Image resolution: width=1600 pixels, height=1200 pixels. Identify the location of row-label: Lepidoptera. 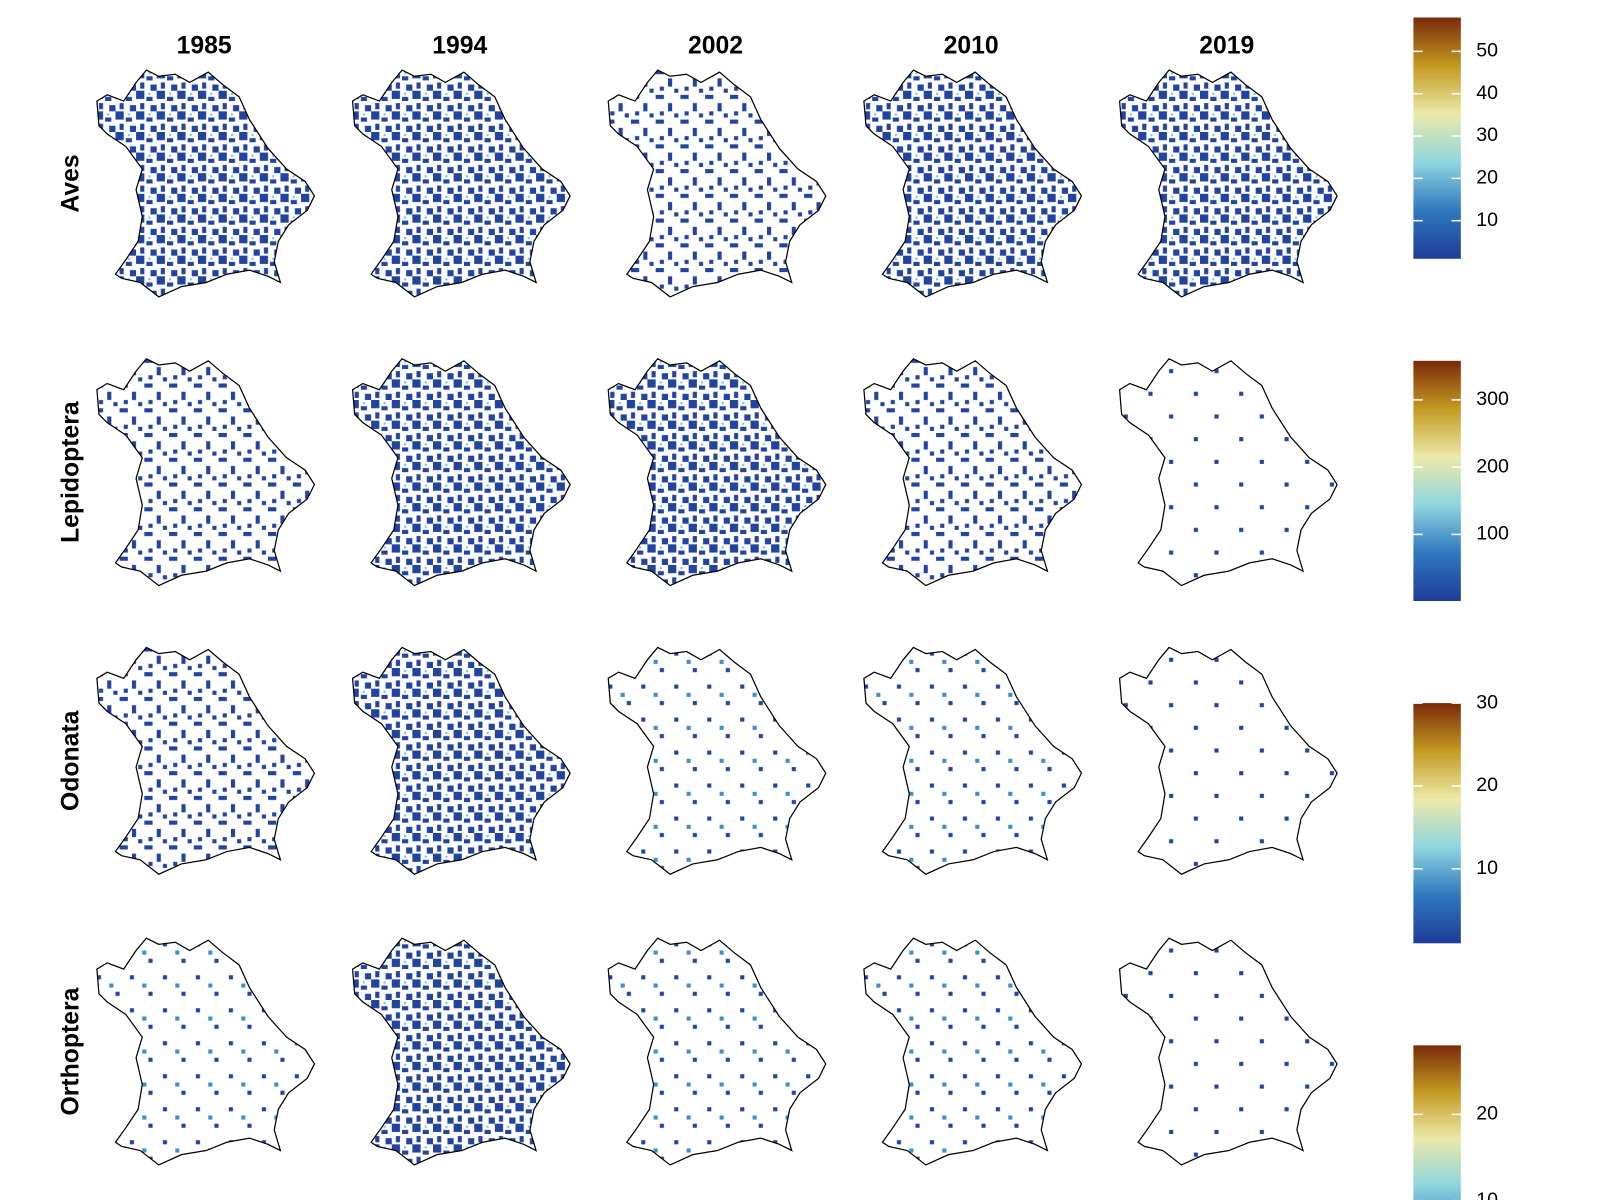
(70, 472).